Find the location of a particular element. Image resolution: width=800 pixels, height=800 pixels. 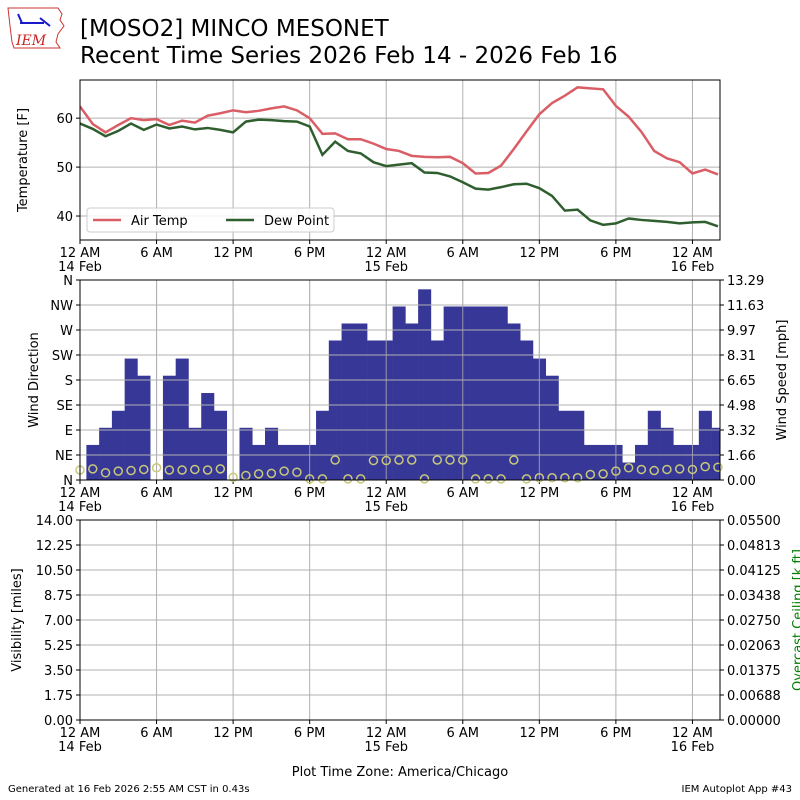

legend-box is located at coordinates (210, 220).